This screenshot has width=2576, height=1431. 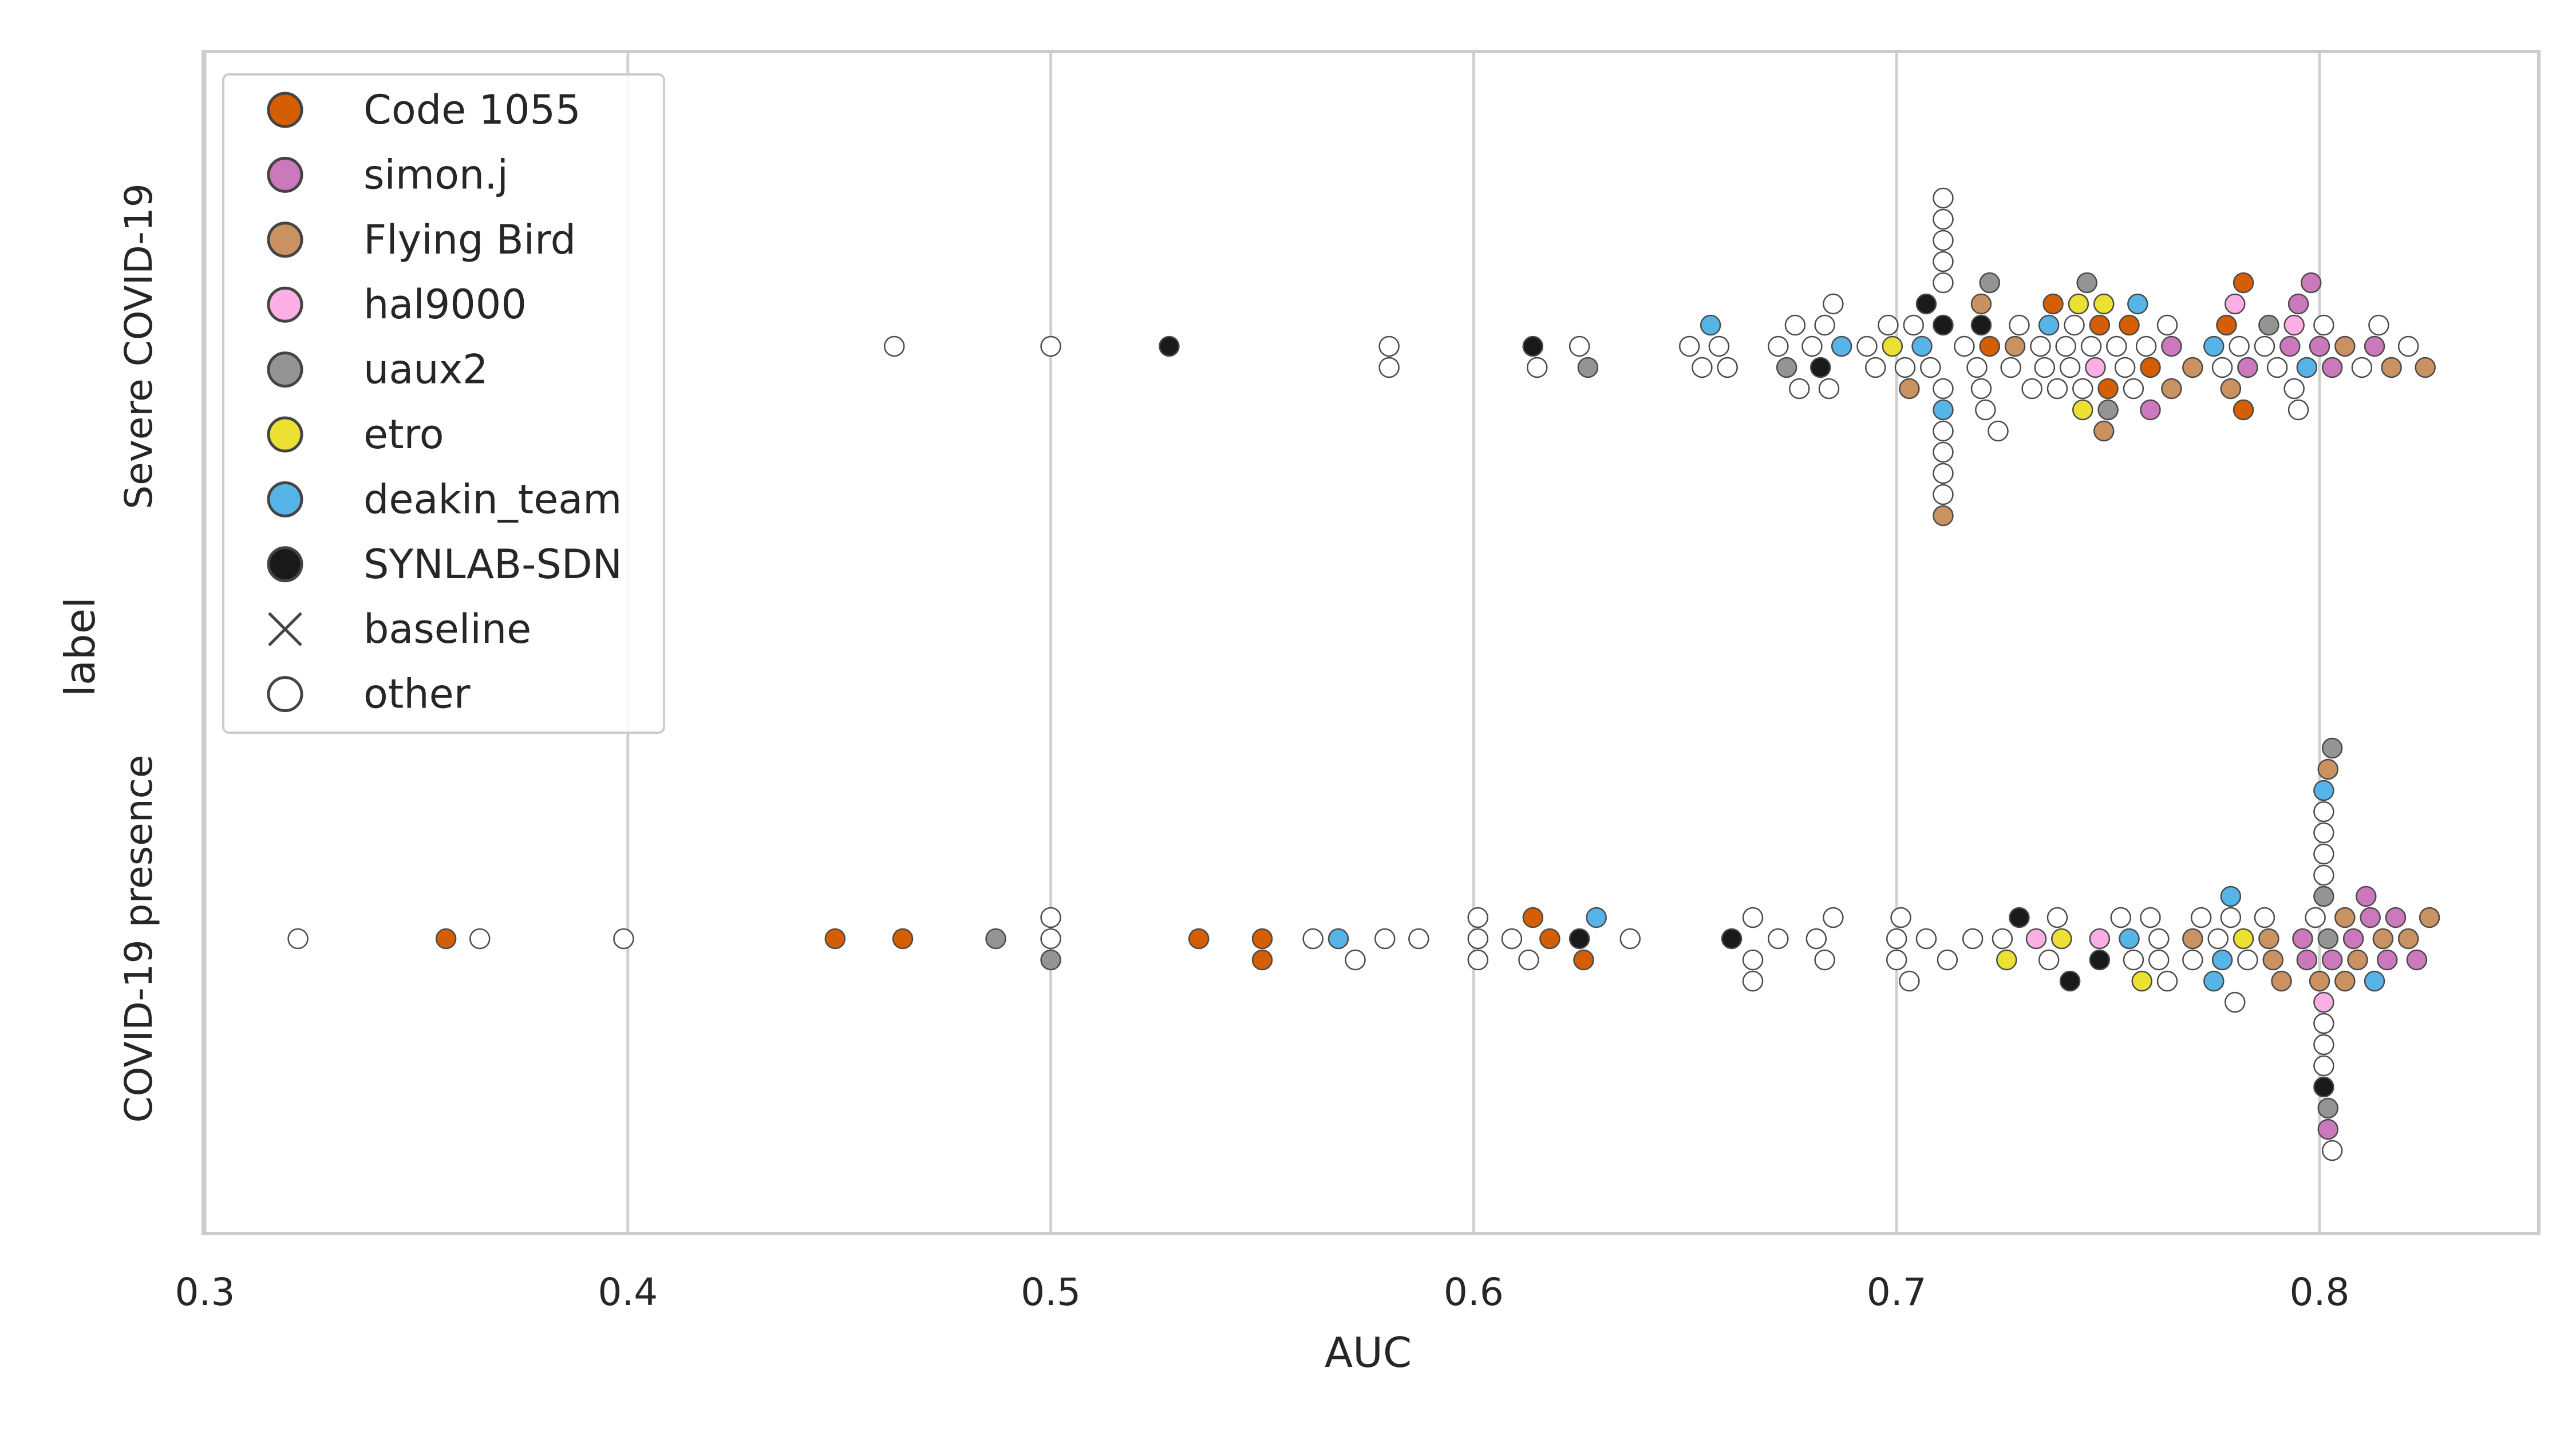 I want to click on legend-label: SYNLAB-SDN, so click(x=493, y=564).